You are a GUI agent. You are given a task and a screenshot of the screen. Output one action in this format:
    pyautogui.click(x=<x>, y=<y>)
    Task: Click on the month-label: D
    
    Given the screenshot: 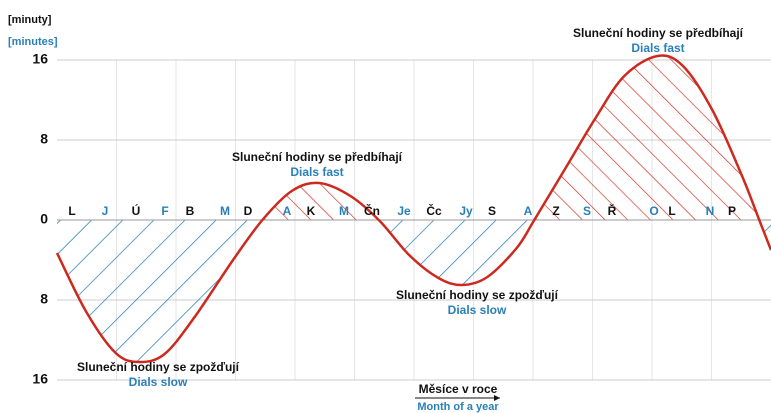 What is the action you would take?
    pyautogui.click(x=248, y=211)
    